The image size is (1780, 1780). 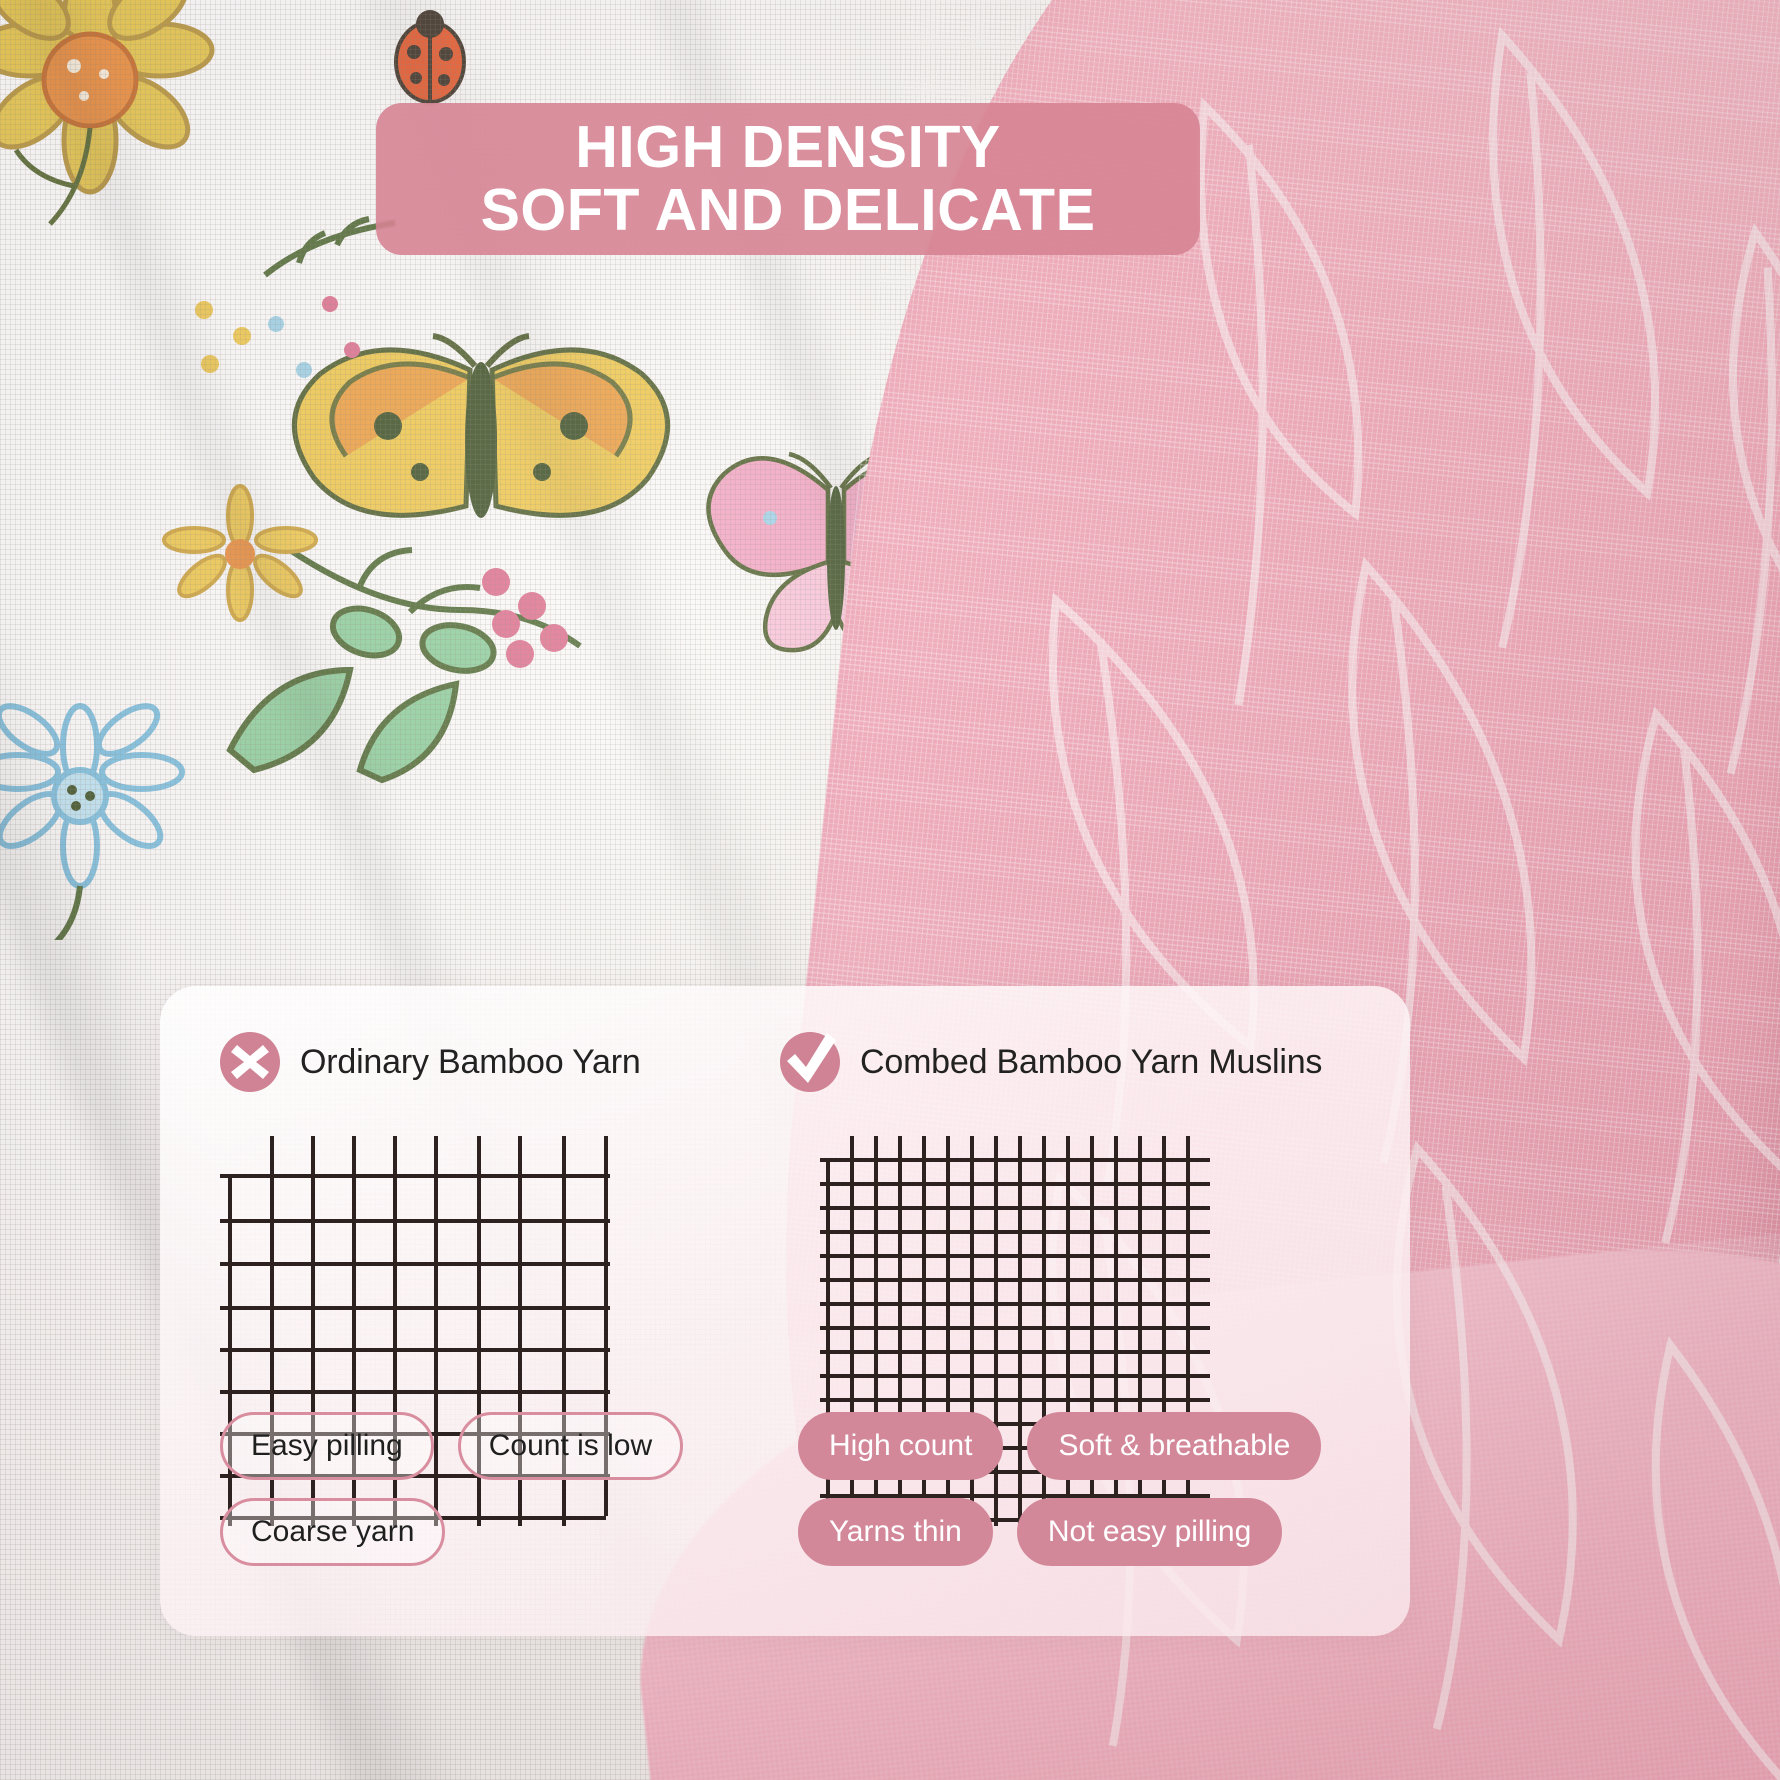 I want to click on headline-banner: HIGH DENSITY SOFT AND DELICATE, so click(x=788, y=179).